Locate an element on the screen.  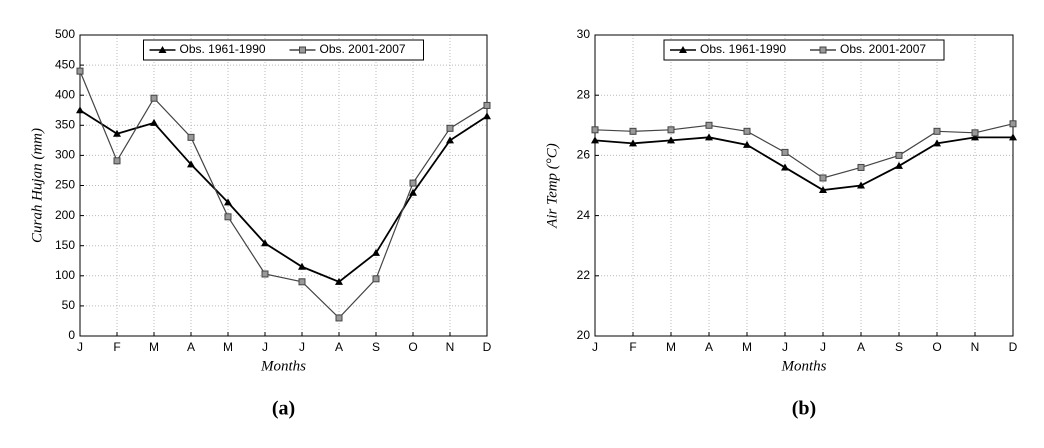
y-tick-label: 150 is located at coordinates (65, 245).